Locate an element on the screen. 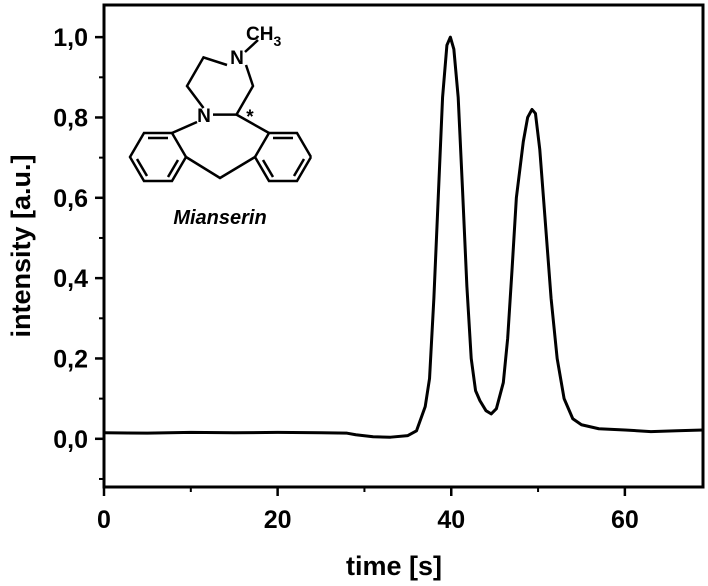 This screenshot has height=586, width=708. atom-label: CH is located at coordinates (259, 34).